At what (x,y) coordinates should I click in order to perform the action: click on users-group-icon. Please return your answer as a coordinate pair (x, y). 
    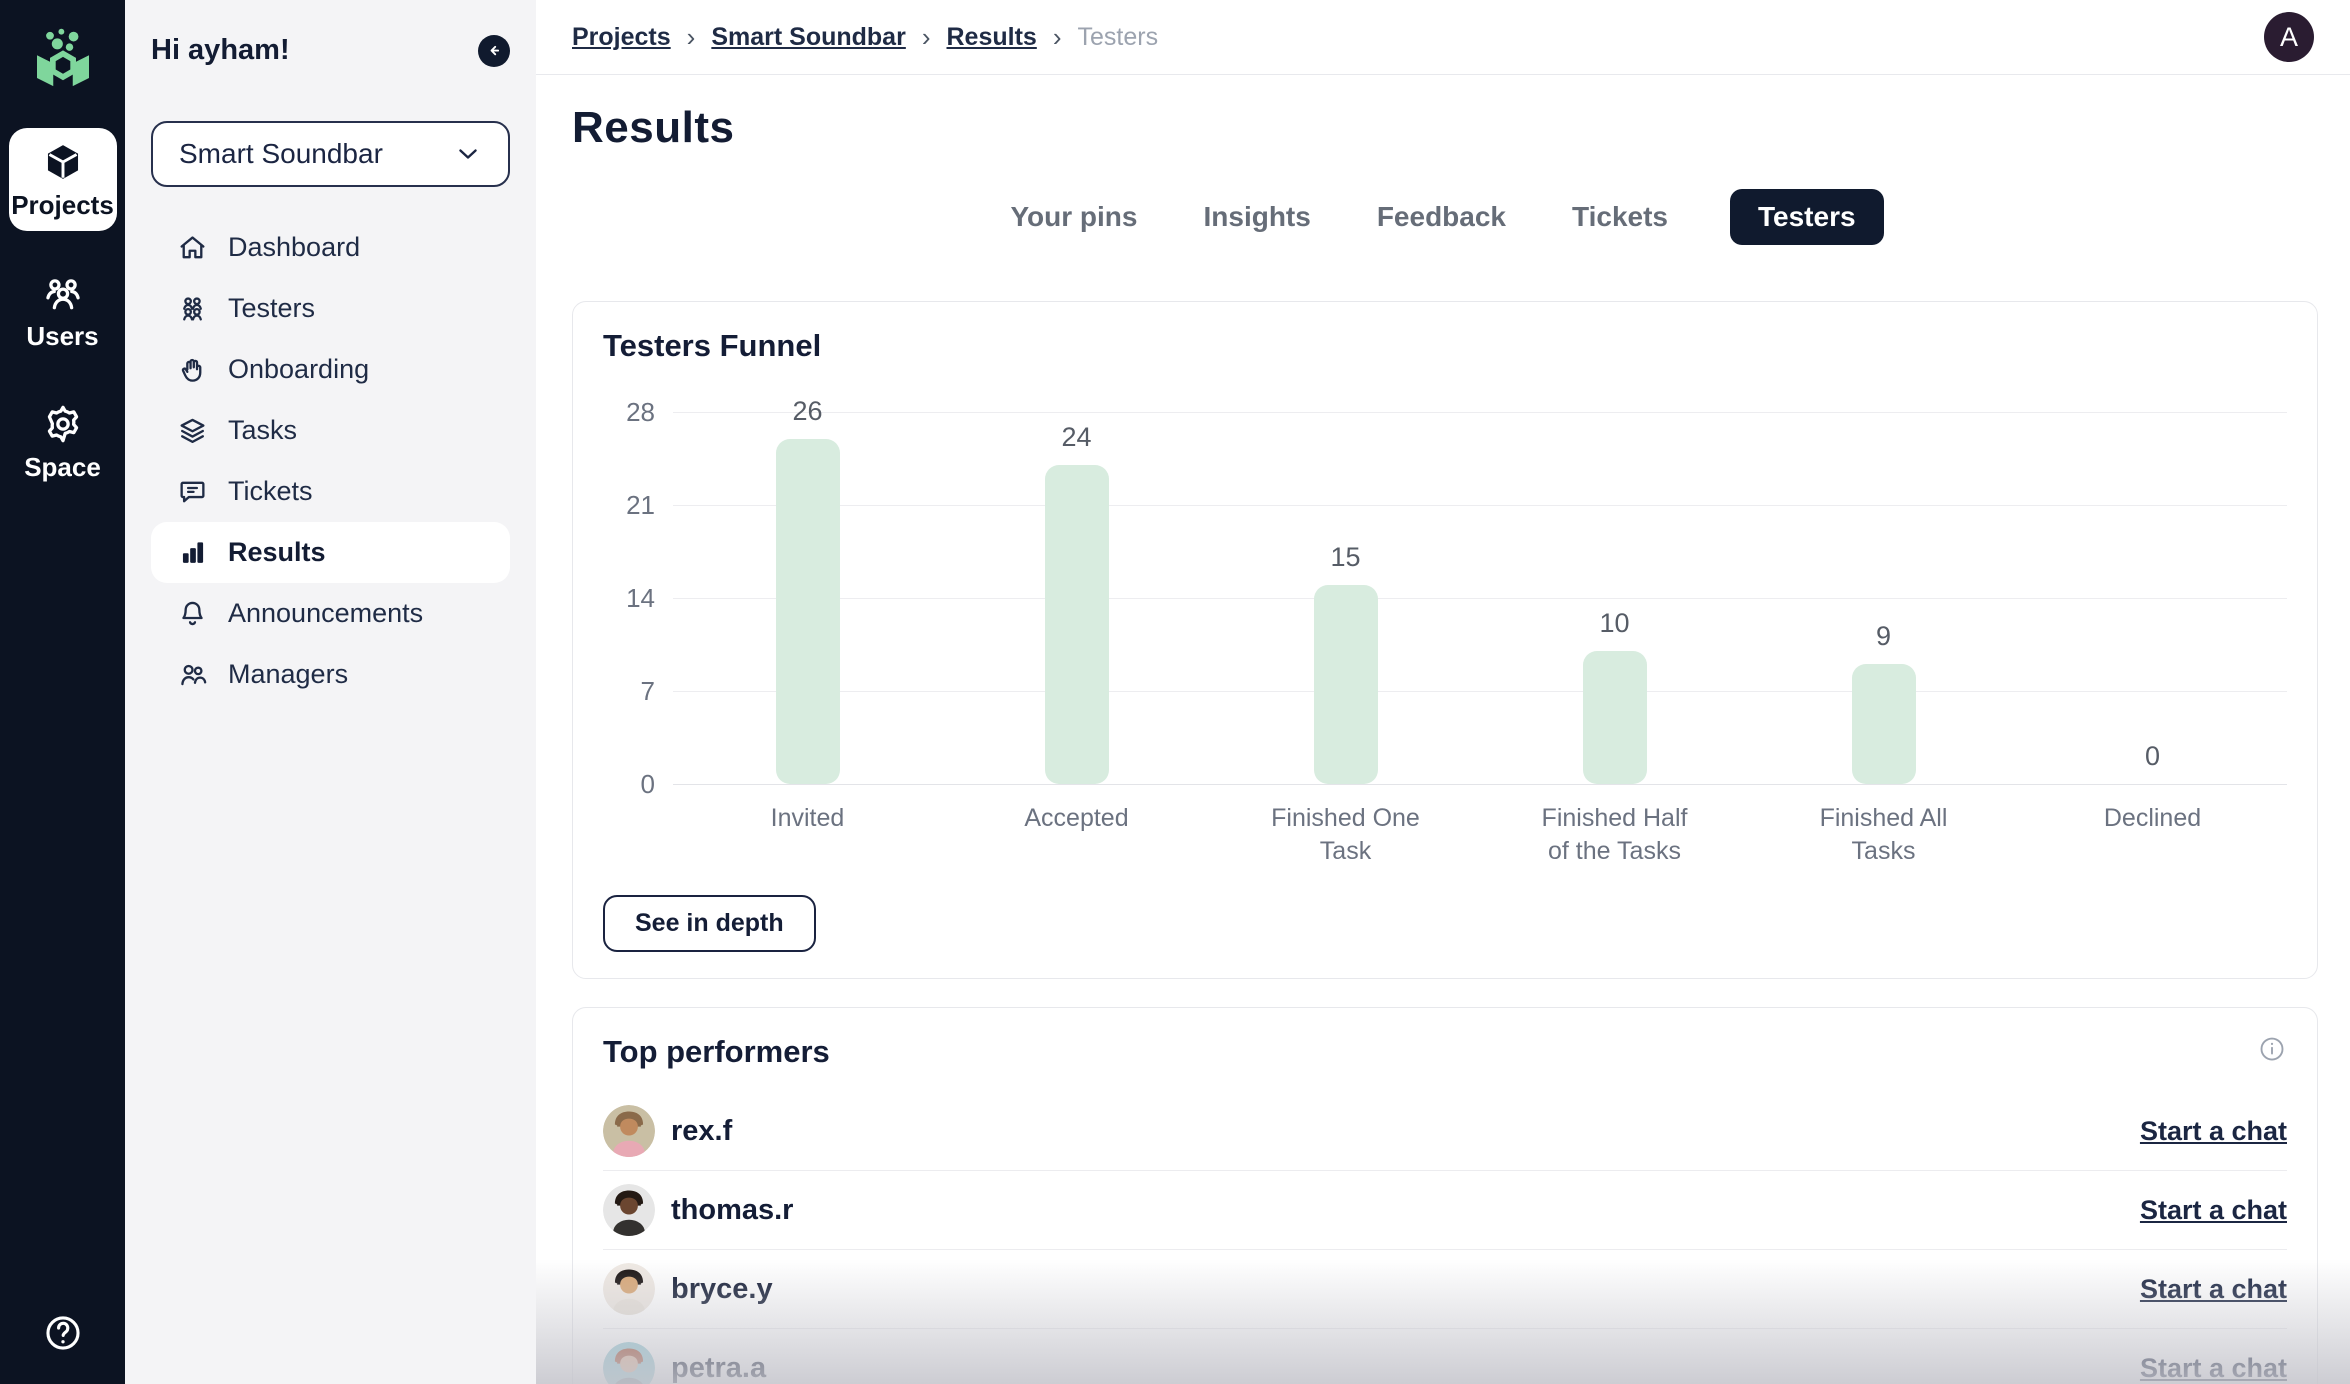
    Looking at the image, I should click on (62, 294).